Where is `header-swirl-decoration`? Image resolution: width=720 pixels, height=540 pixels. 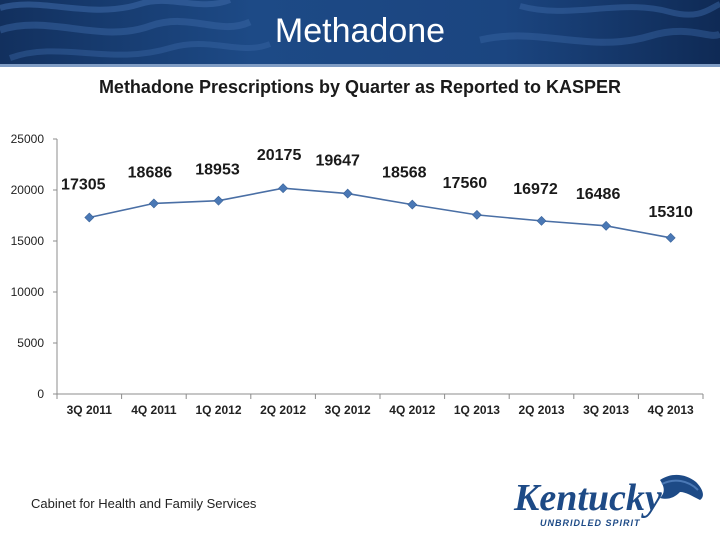 header-swirl-decoration is located at coordinates (360, 30).